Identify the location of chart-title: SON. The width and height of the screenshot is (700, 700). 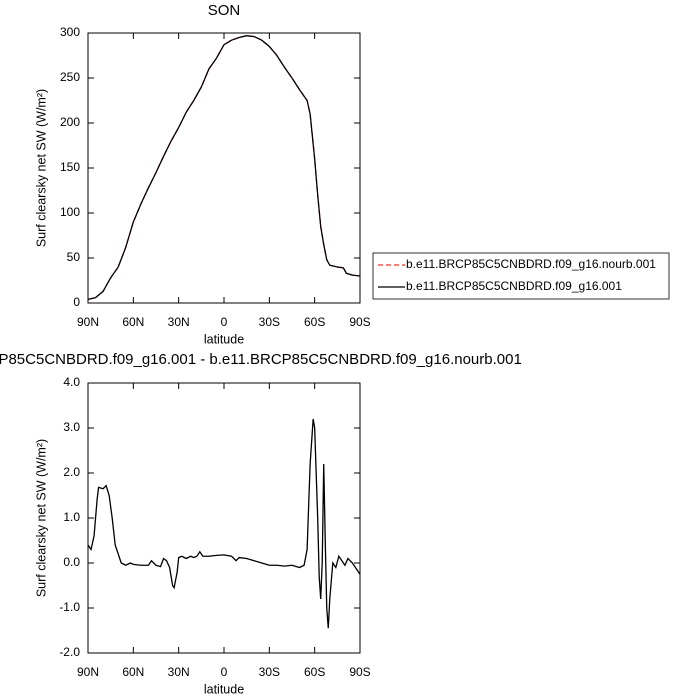
(224, 10).